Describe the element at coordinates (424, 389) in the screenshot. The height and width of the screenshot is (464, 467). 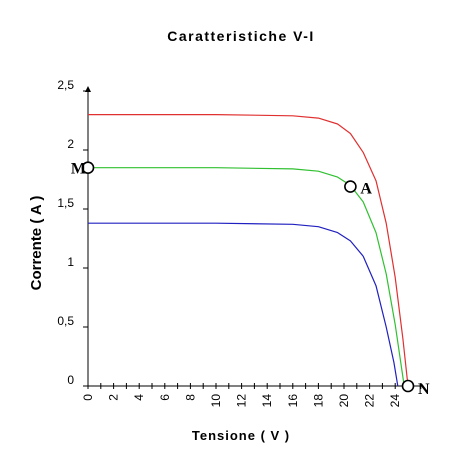
I see `point-label-n: N` at that location.